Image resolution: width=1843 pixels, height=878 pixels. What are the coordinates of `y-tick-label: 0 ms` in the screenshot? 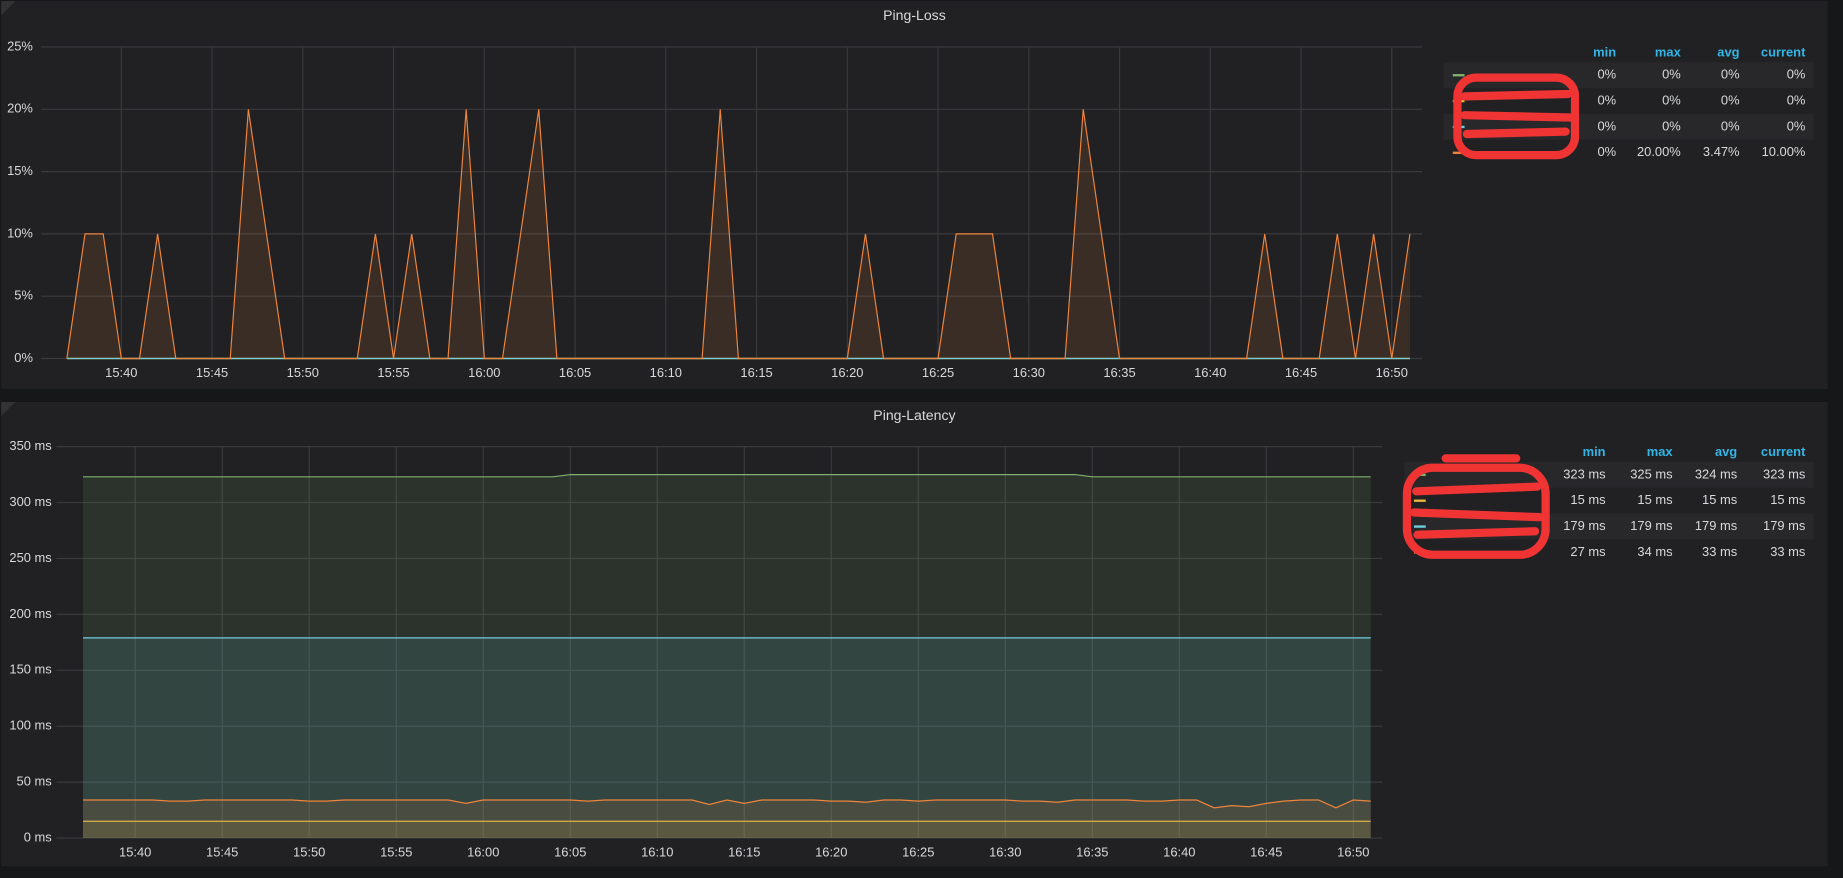 It's located at (38, 836).